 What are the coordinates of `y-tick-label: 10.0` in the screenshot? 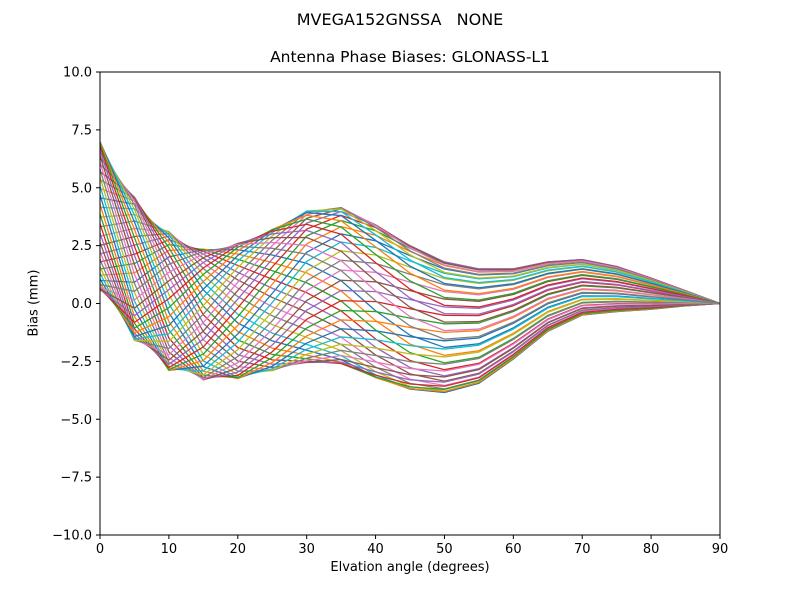 It's located at (77, 73).